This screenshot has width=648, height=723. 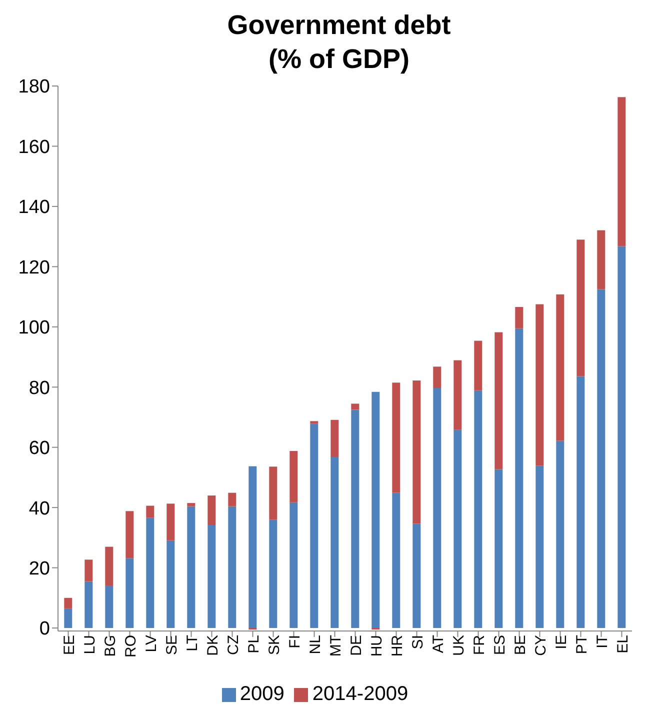 I want to click on y-tick-label: 180, so click(x=34, y=87).